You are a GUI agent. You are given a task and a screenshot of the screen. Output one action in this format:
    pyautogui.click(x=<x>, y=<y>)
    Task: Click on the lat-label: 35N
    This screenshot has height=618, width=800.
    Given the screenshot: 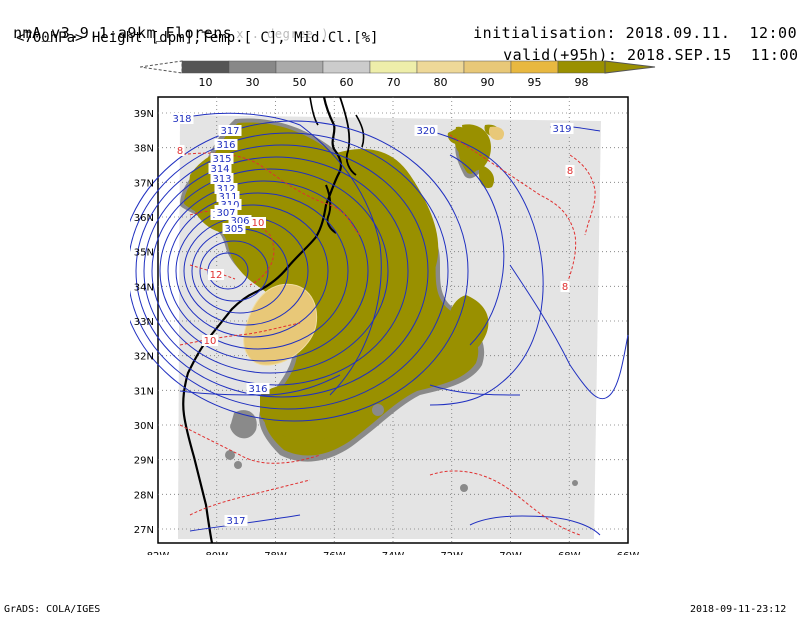 What is the action you would take?
    pyautogui.click(x=144, y=253)
    